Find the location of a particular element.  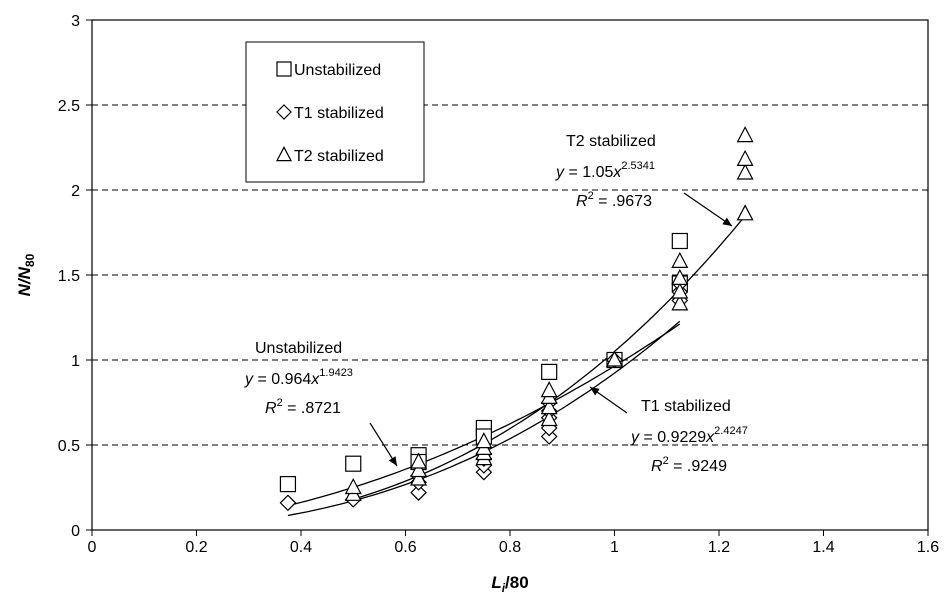

annotation-title-unstab: Unstabilized is located at coordinates (298, 348).